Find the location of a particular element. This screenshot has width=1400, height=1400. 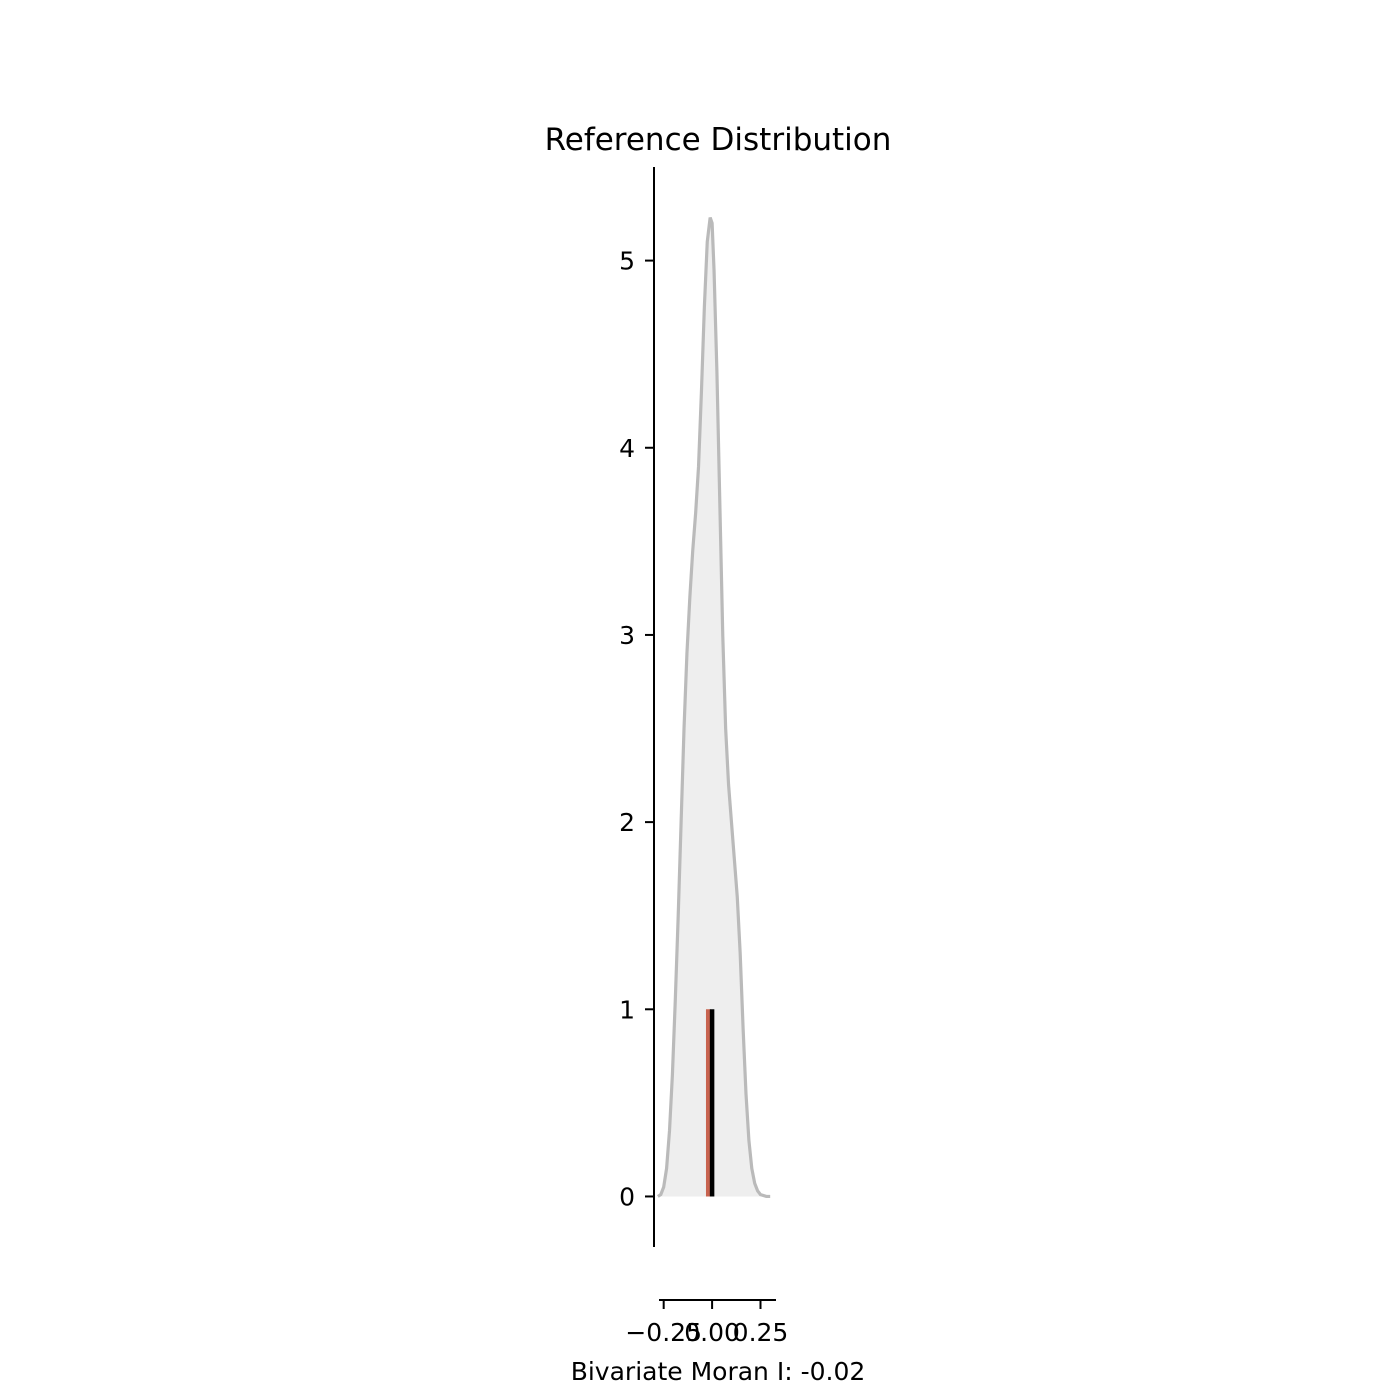

y-tick-label: 5 is located at coordinates (627, 261).